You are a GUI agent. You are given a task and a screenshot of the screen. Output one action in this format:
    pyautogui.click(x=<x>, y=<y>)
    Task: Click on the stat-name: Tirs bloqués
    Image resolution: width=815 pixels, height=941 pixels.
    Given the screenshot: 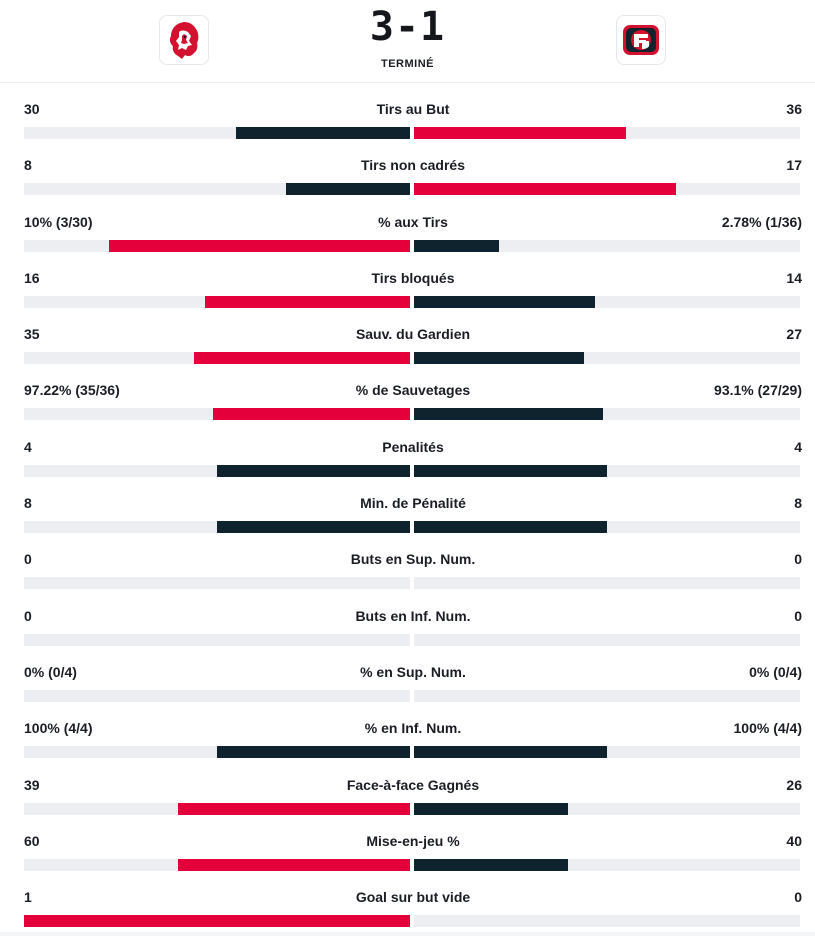 What is the action you would take?
    pyautogui.click(x=413, y=277)
    